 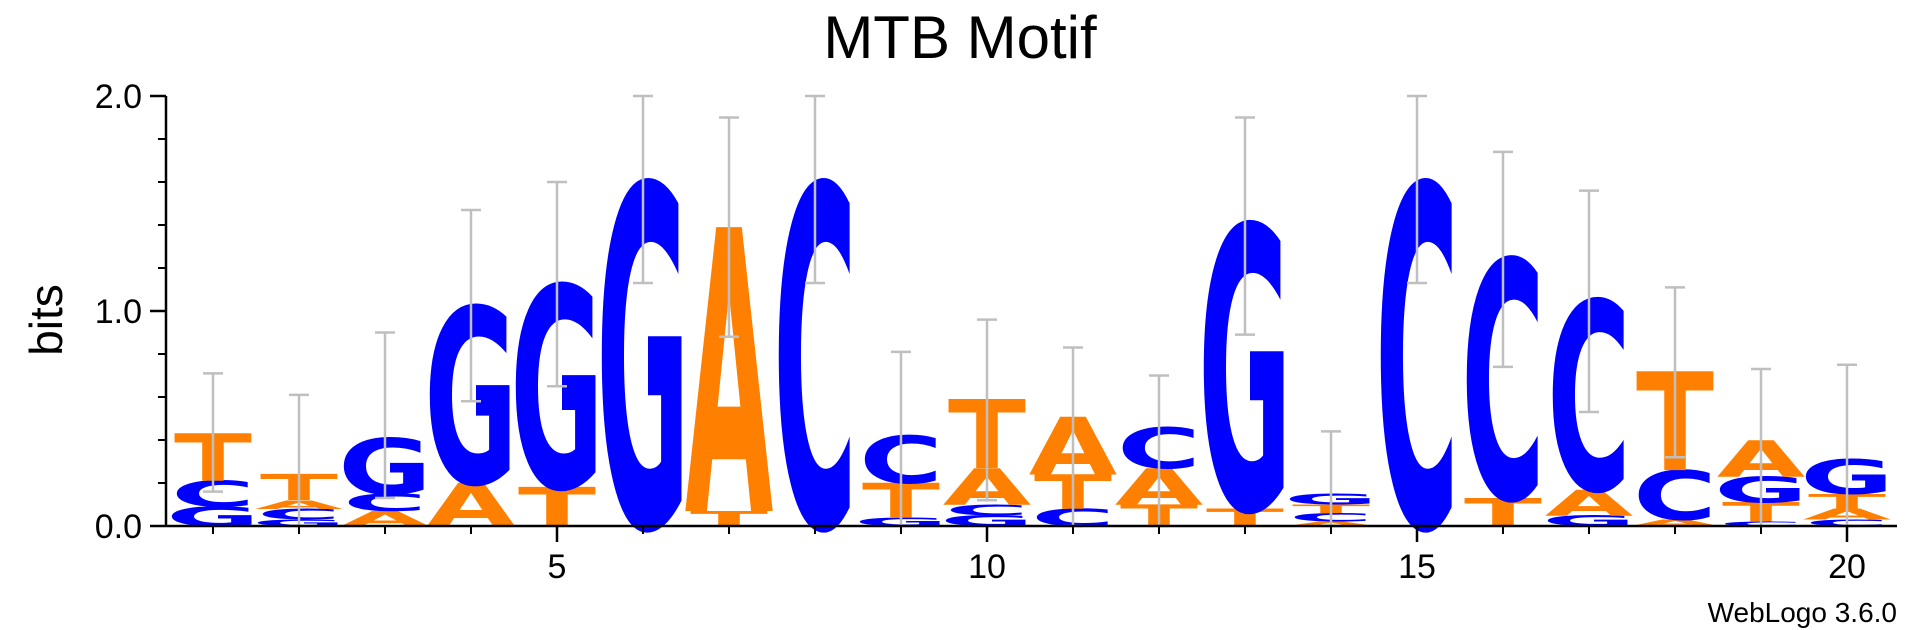 I want to click on x-tick-label: 10, so click(x=987, y=567).